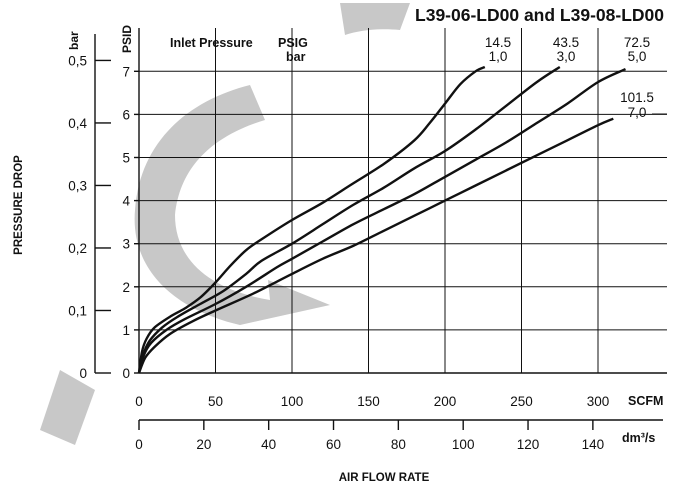 The height and width of the screenshot is (487, 675). Describe the element at coordinates (375, 19) in the screenshot. I see `watermark-stroke-top` at that location.